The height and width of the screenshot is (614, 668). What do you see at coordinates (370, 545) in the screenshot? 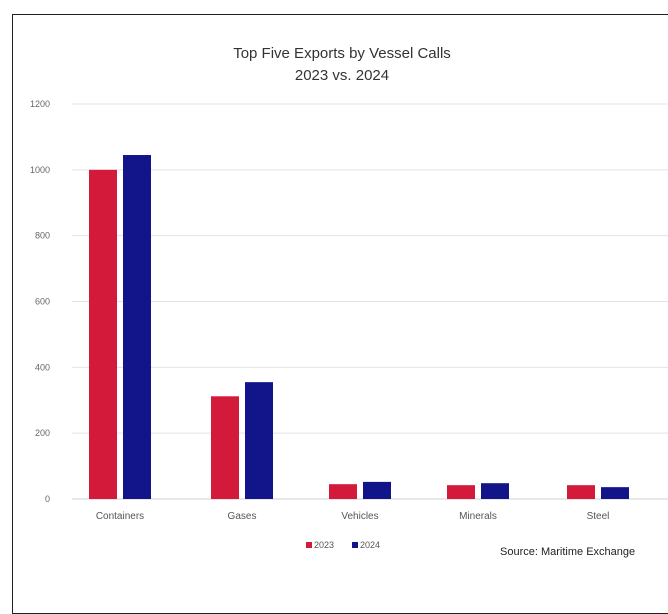
I see `legend-label-2024: 2024` at bounding box center [370, 545].